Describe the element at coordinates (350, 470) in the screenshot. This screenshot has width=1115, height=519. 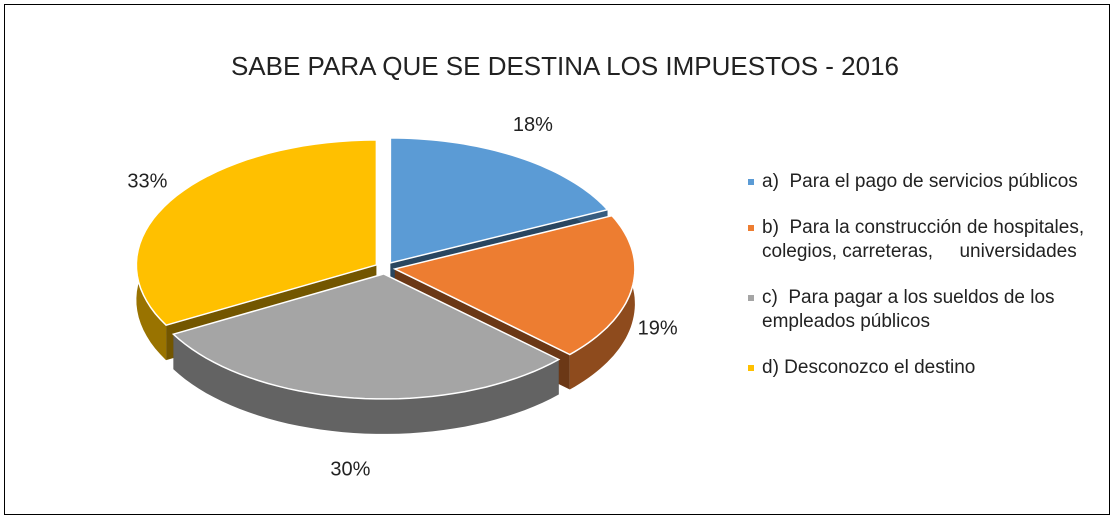
I see `data-label: 30%` at that location.